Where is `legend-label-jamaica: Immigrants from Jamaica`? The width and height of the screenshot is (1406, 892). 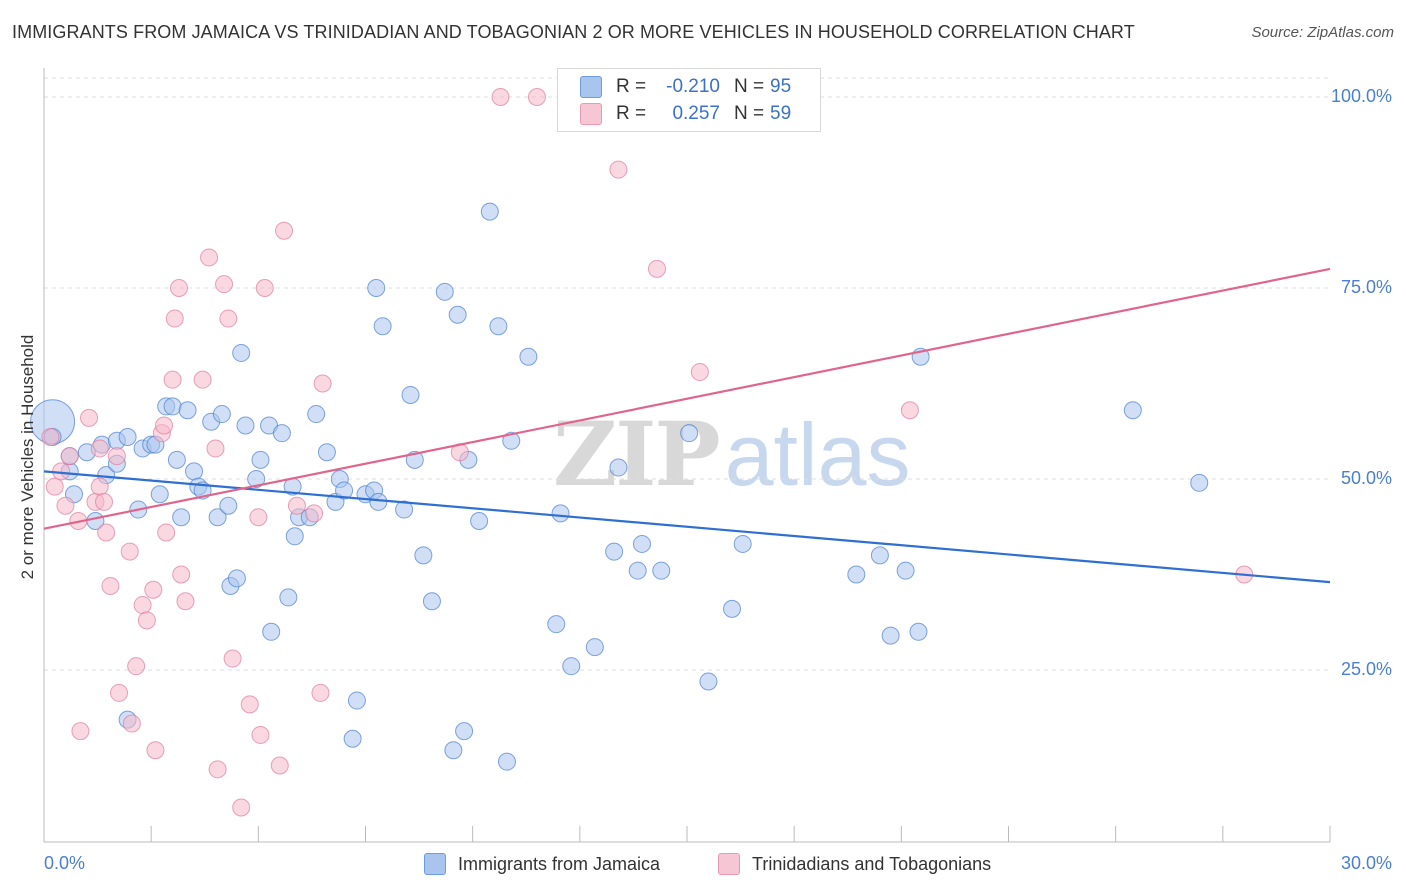
legend-label-jamaica: Immigrants from Jamaica is located at coordinates (559, 863).